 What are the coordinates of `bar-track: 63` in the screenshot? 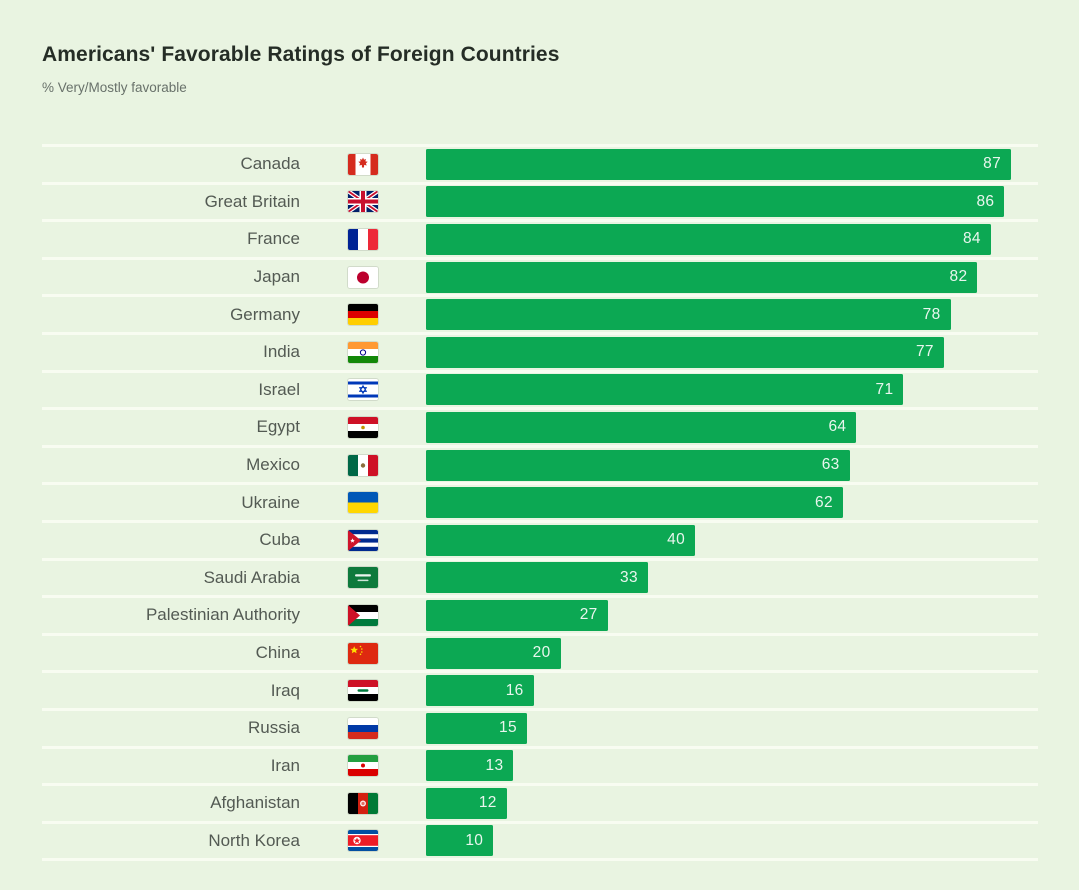 It's located at (732, 465).